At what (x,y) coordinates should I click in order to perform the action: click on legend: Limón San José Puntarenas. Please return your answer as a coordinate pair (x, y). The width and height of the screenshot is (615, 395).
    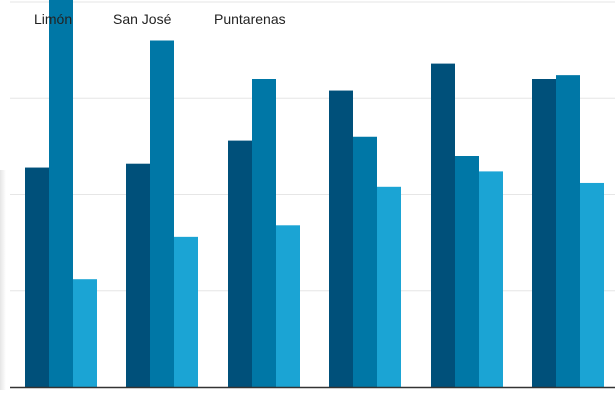
    Looking at the image, I should click on (160, 19).